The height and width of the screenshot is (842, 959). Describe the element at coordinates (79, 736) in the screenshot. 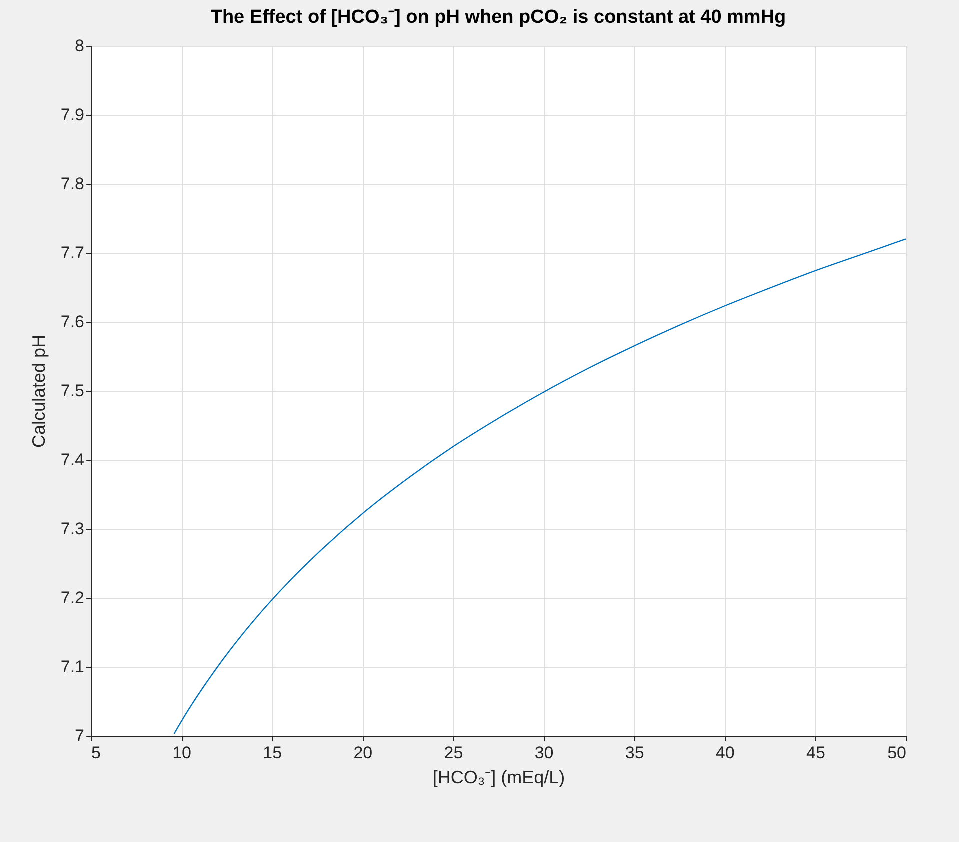

I see `y-tick-label: 7` at that location.